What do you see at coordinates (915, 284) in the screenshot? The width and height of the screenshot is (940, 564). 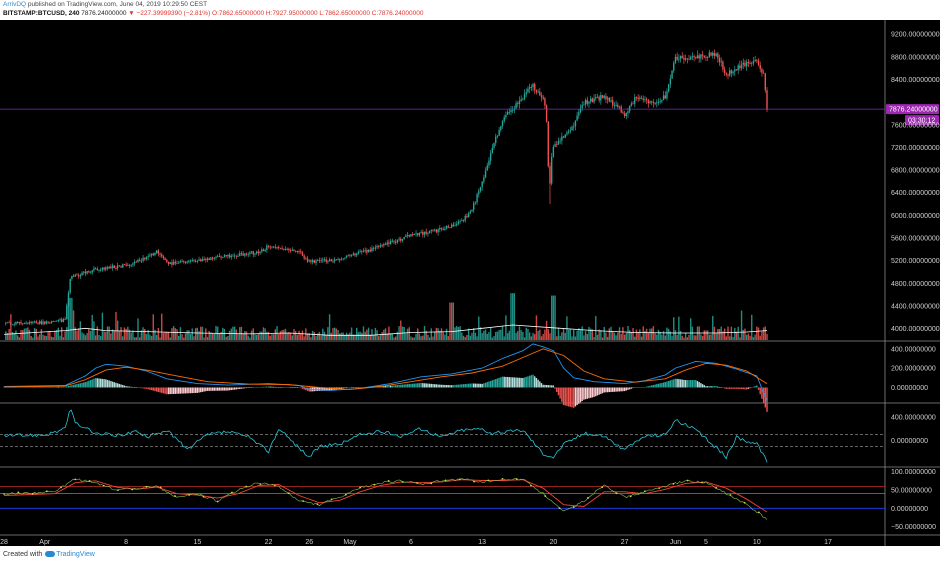 I see `price-tick-label: 4800.00000000` at bounding box center [915, 284].